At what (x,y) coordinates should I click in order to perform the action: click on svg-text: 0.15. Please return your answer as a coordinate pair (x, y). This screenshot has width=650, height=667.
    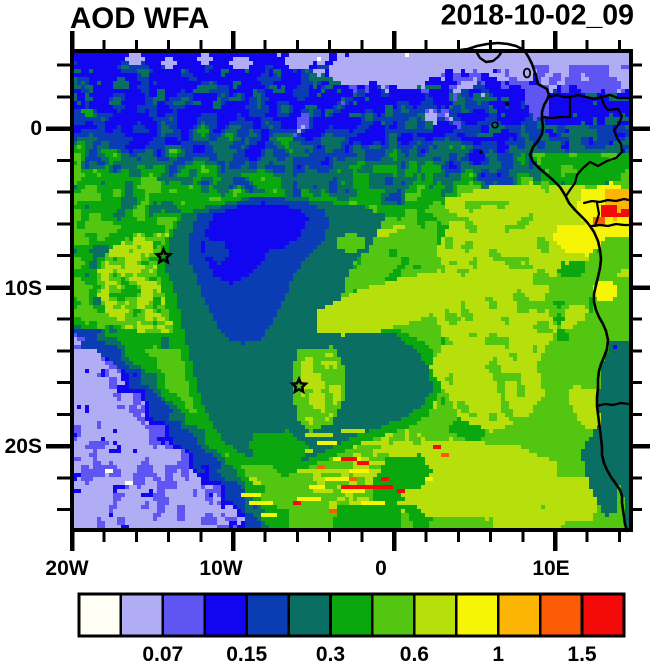
    Looking at the image, I should click on (246, 654).